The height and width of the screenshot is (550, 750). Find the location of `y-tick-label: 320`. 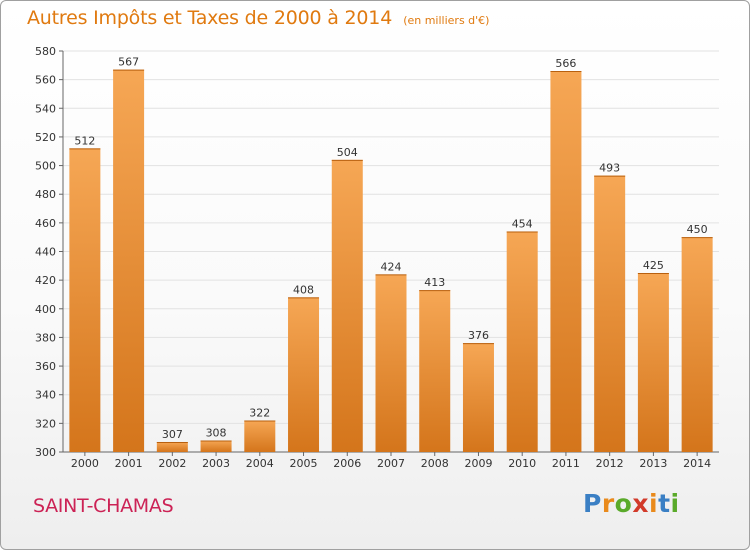

y-tick-label: 320 is located at coordinates (45, 423).